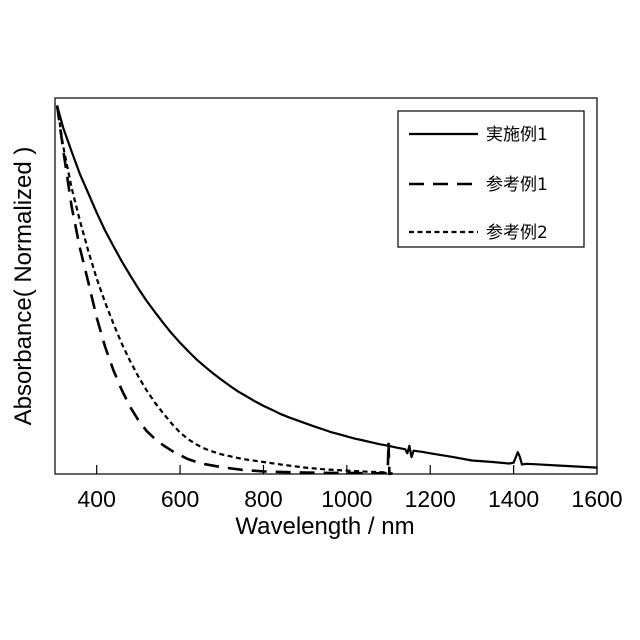  What do you see at coordinates (430, 499) in the screenshot?
I see `x-tick-label: 1200` at bounding box center [430, 499].